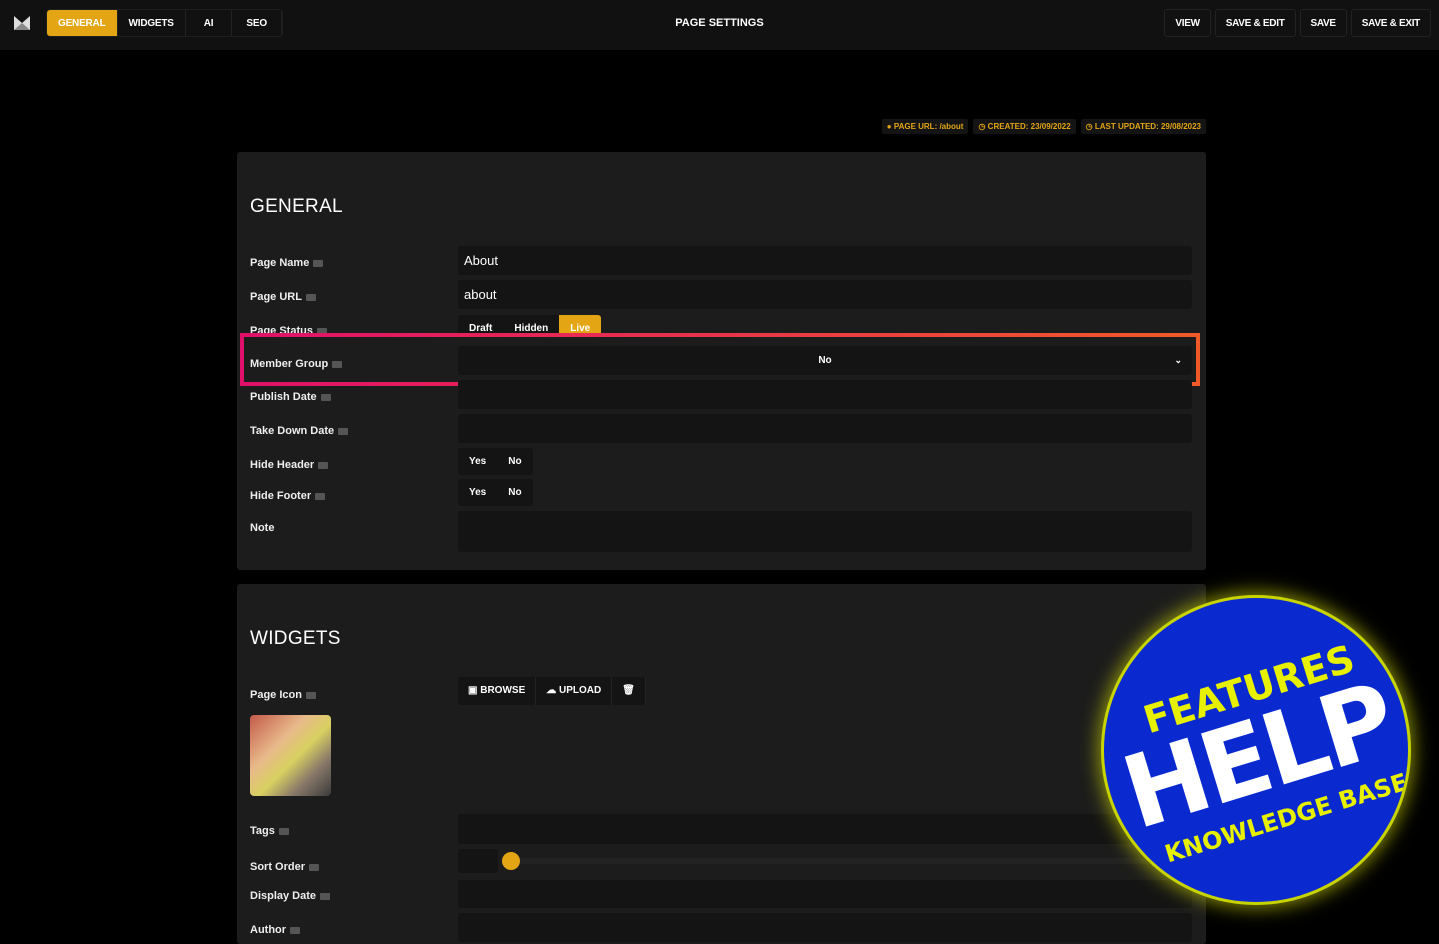  What do you see at coordinates (478, 461) in the screenshot?
I see `hide-header-yes: Yes` at bounding box center [478, 461].